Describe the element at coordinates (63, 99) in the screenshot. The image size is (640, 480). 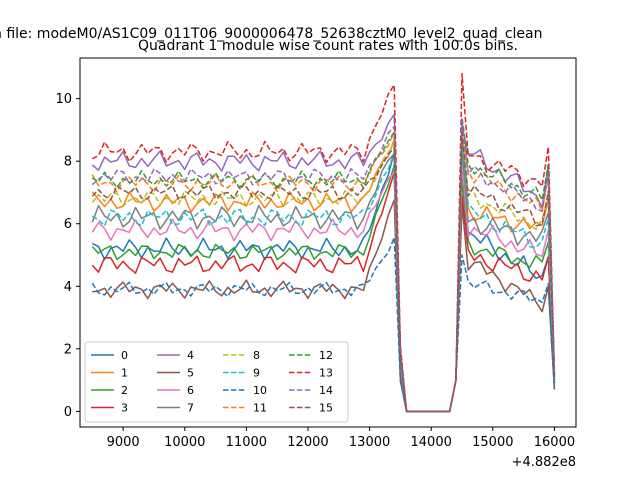
I see `y-tick-label: 10` at that location.